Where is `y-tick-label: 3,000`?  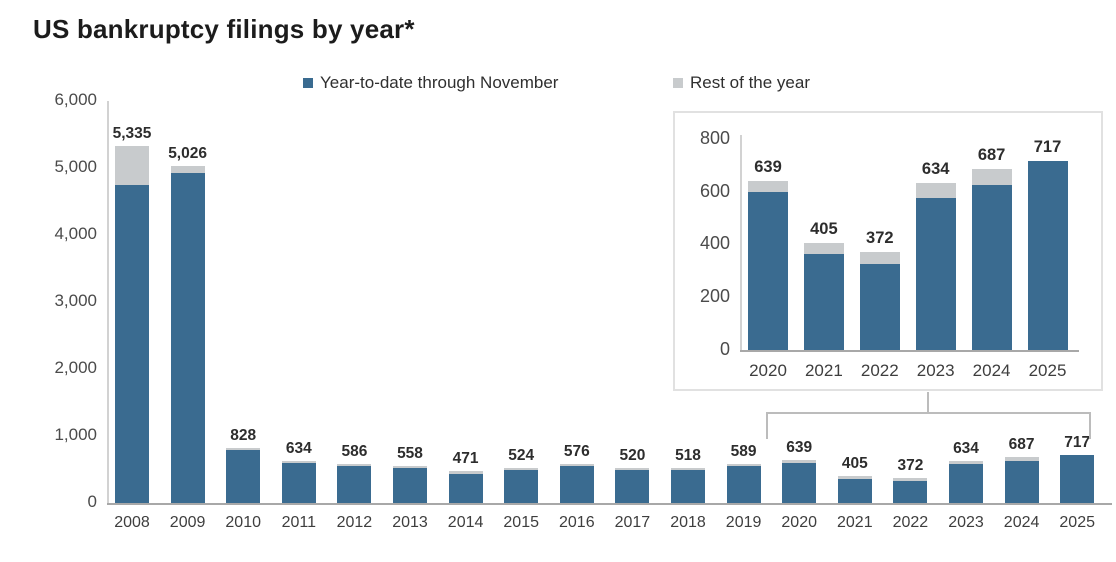
y-tick-label: 3,000 is located at coordinates (75, 301).